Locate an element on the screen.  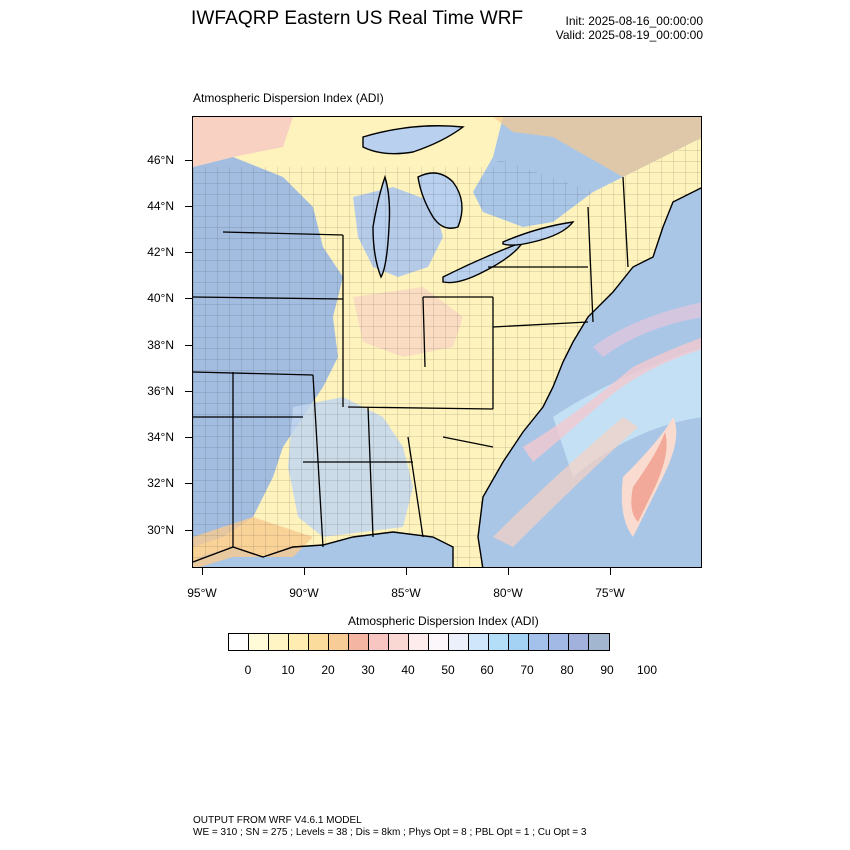
colorbar is located at coordinates (419, 642).